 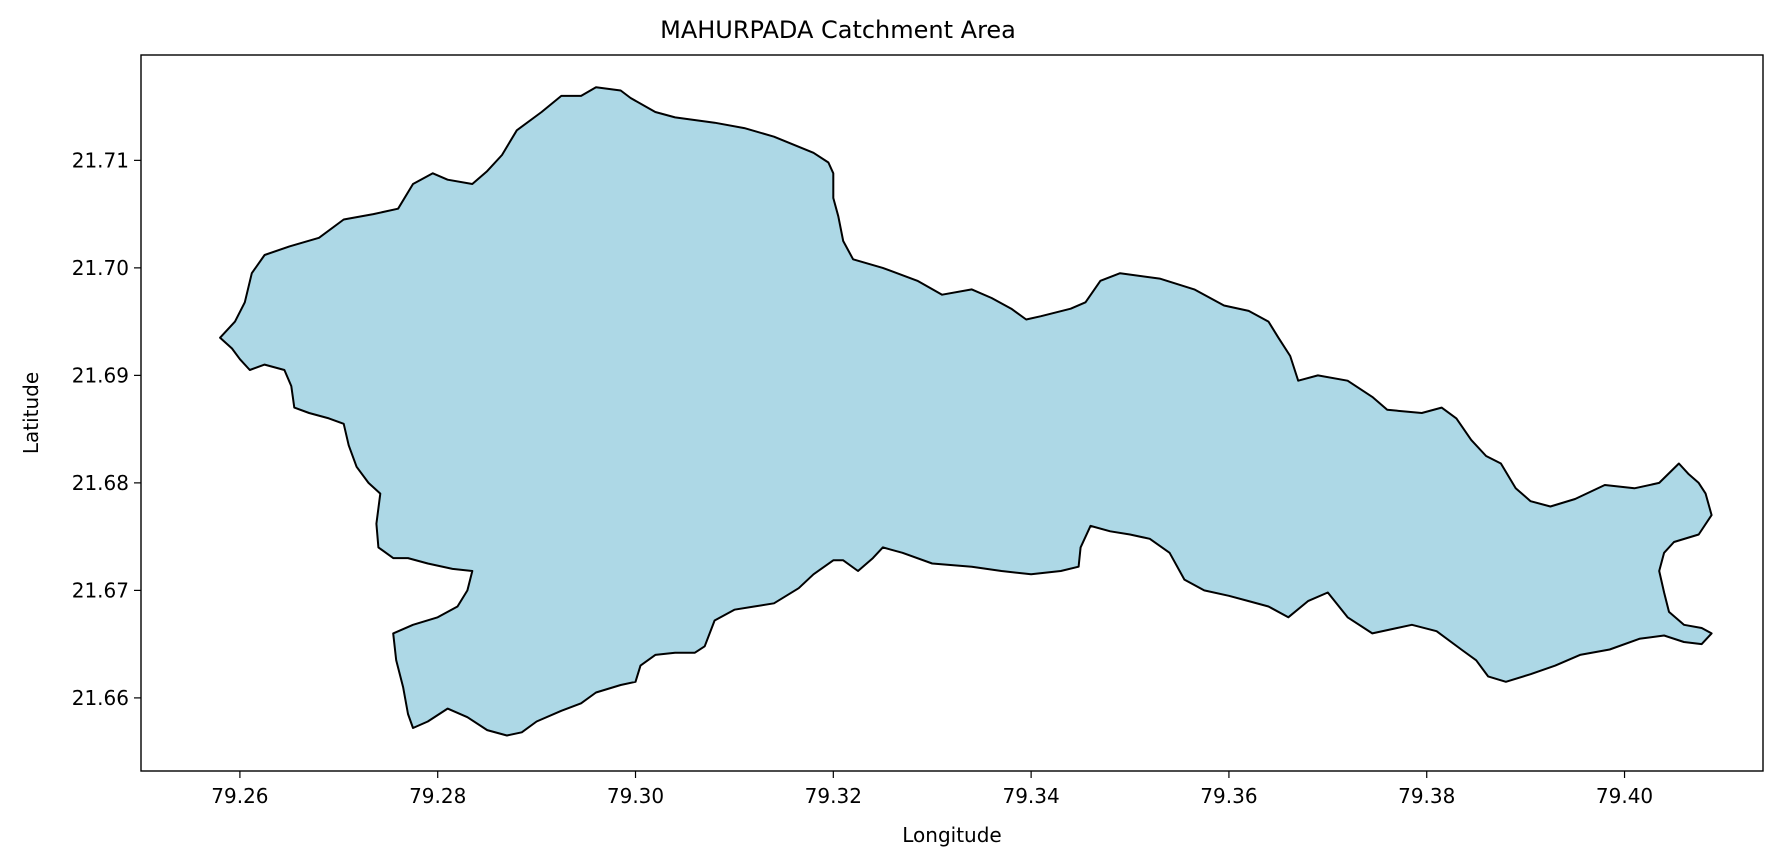 I want to click on x-tick-label: 79.34, so click(x=1030, y=796).